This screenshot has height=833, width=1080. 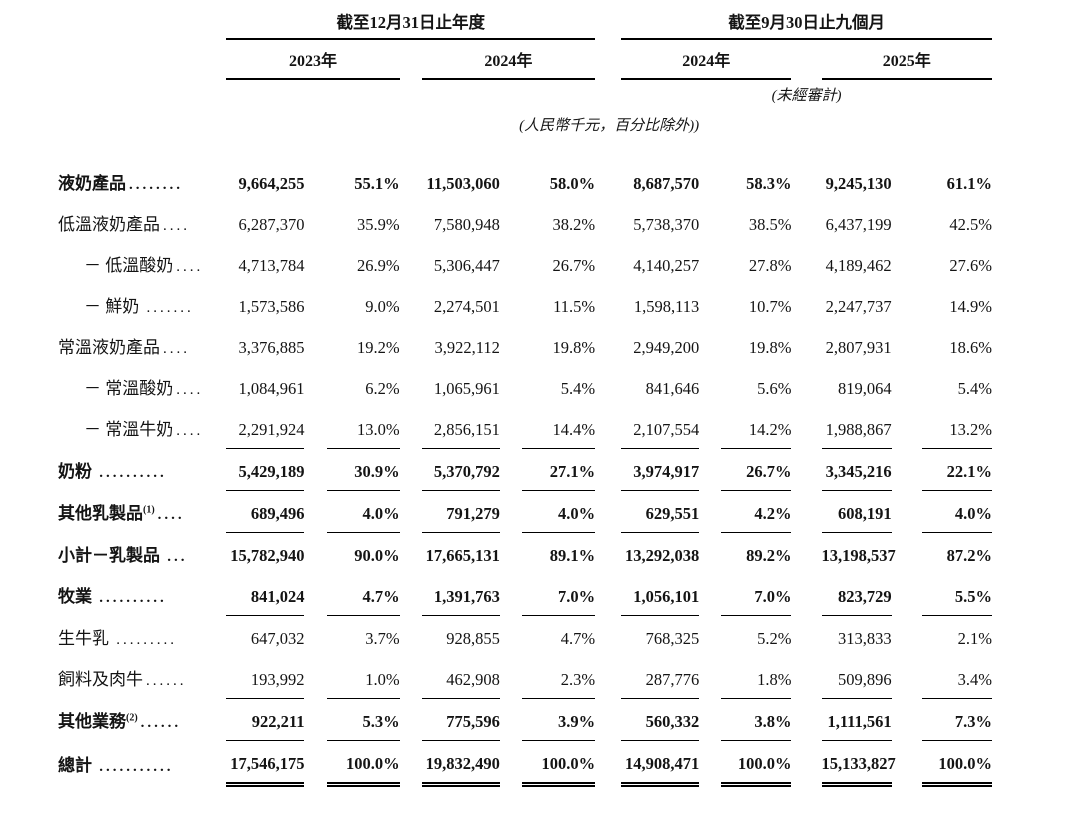 I want to click on percent-cell: 3.4%, so click(x=956, y=677).